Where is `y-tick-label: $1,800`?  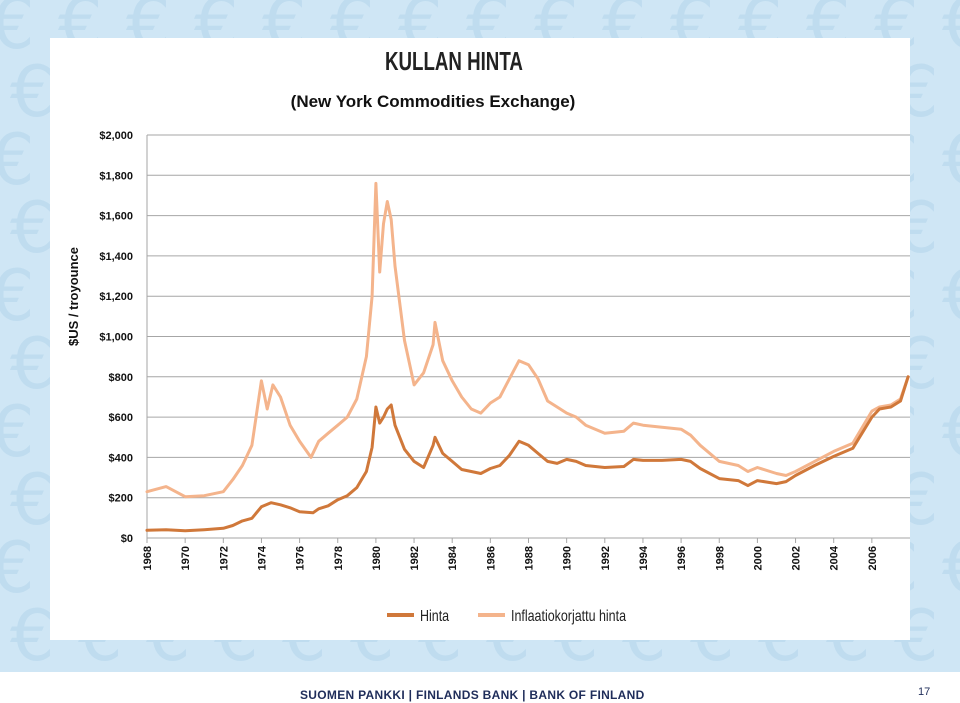
y-tick-label: $1,800 is located at coordinates (116, 176).